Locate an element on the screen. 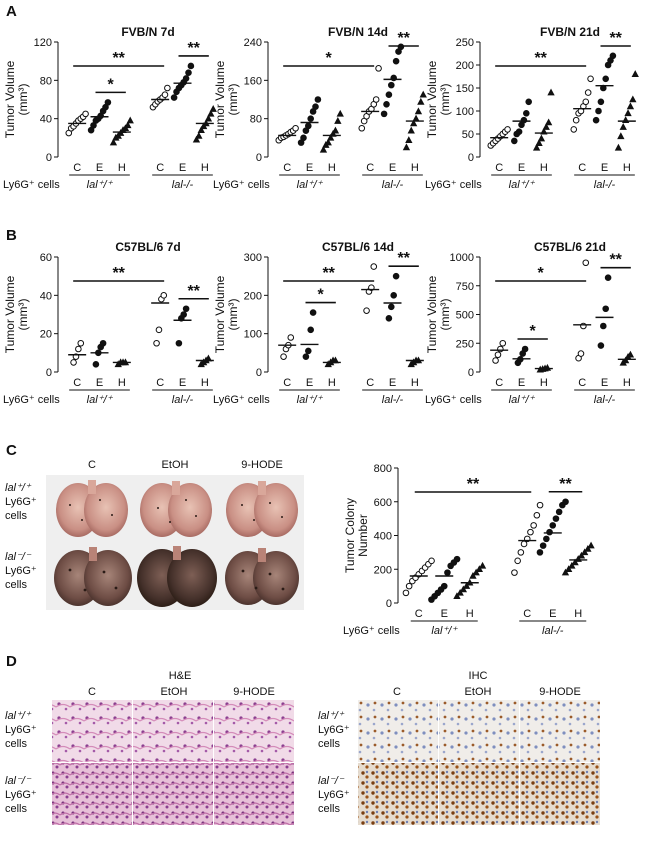  significance-label: ** is located at coordinates (193, 291).